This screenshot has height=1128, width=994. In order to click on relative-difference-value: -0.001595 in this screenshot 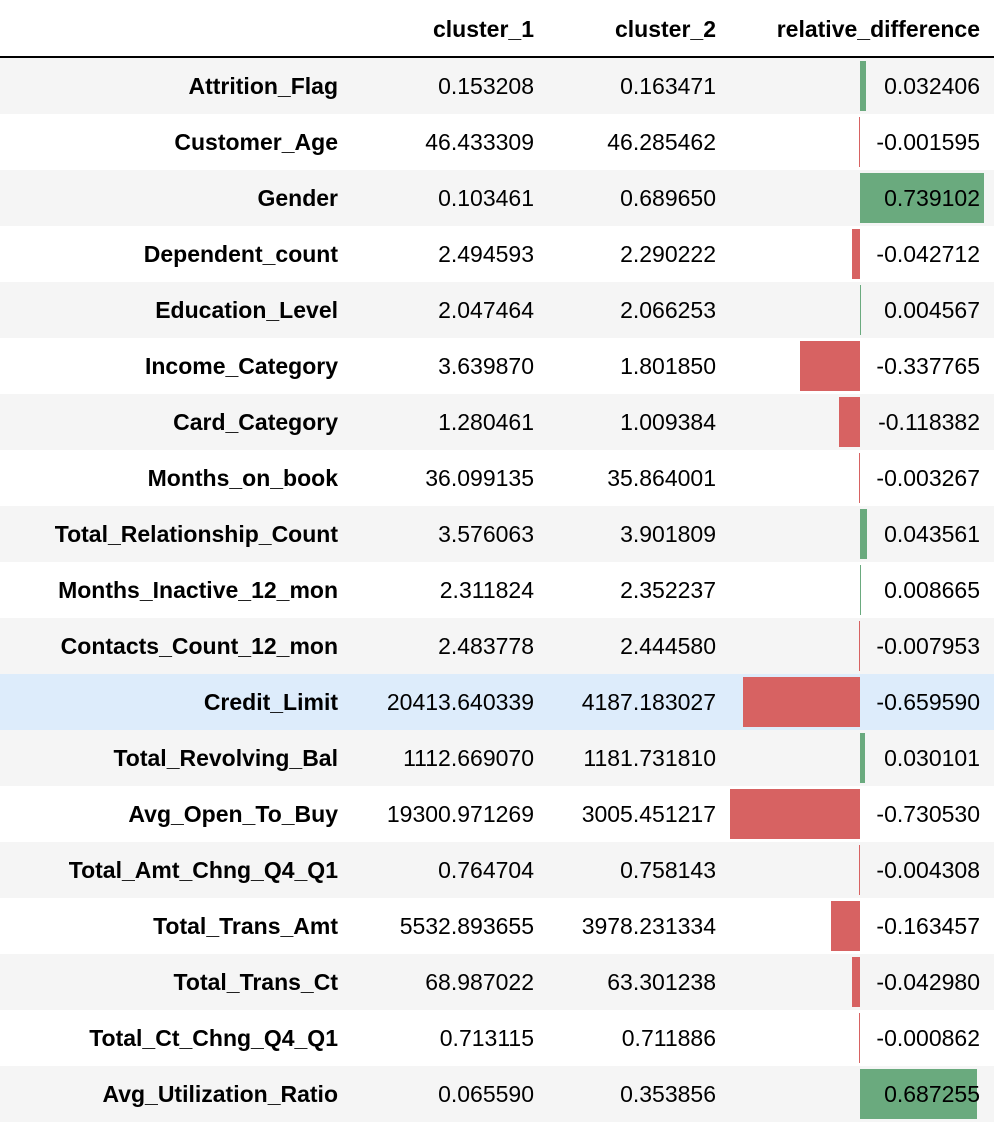, I will do `click(928, 142)`.